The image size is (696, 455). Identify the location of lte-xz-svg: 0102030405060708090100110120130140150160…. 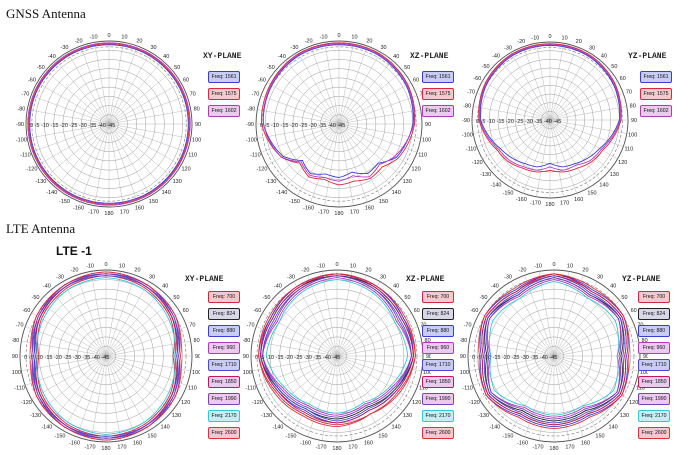
(336, 357).